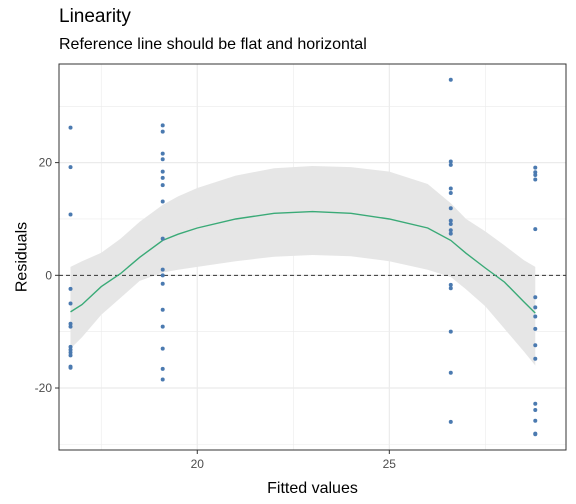  What do you see at coordinates (22, 257) in the screenshot?
I see `y-axis-title: Residuals` at bounding box center [22, 257].